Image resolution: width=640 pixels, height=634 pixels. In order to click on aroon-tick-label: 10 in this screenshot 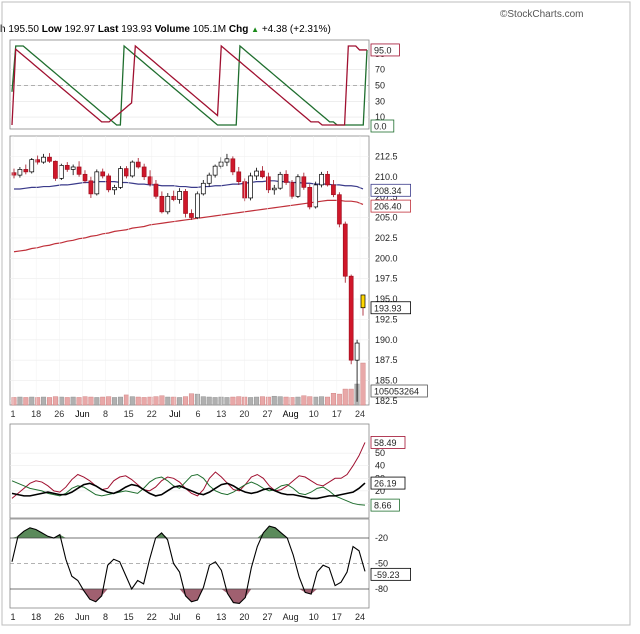, I will do `click(380, 117)`.